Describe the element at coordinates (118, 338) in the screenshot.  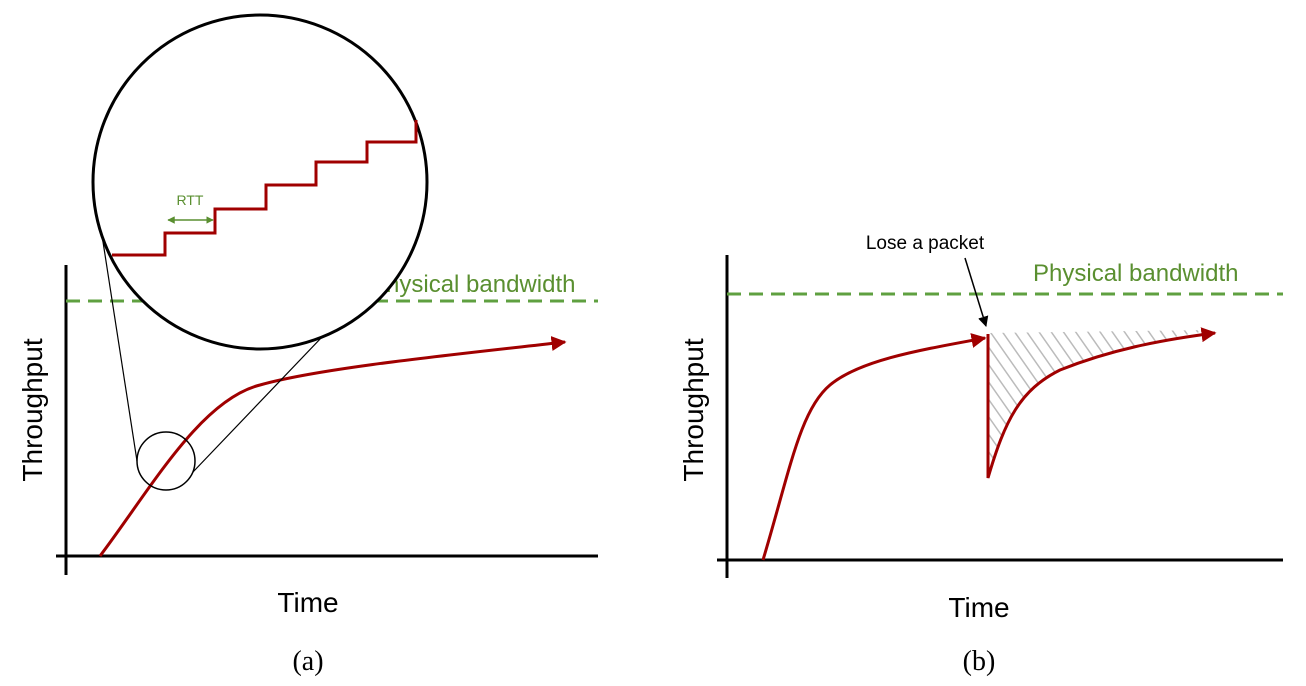
I see `zoom-line` at that location.